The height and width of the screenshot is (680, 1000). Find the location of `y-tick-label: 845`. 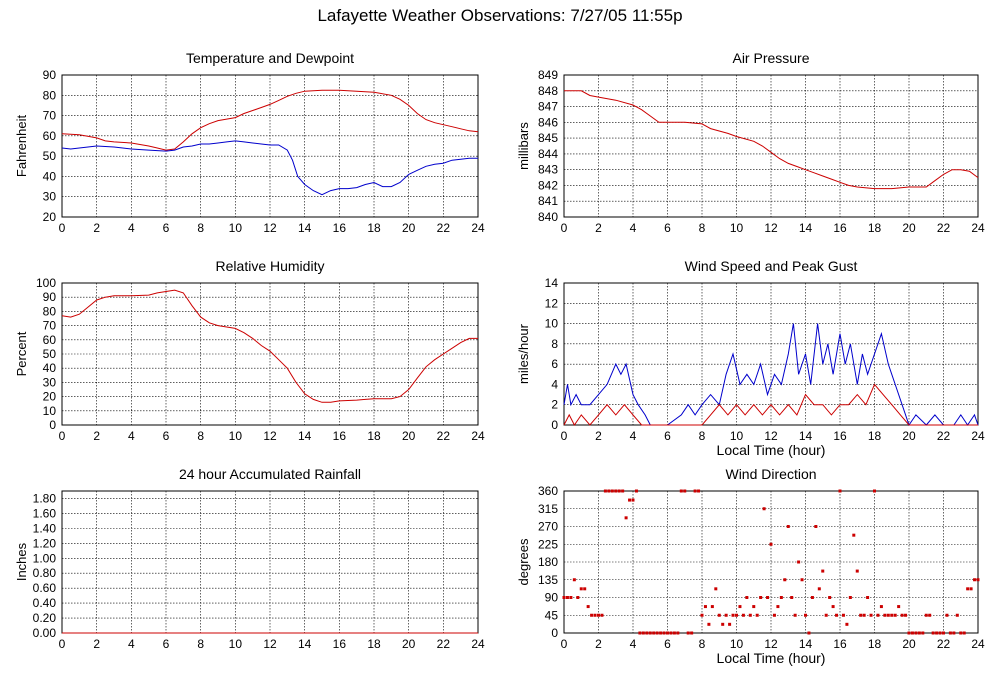

y-tick-label: 845 is located at coordinates (548, 138).